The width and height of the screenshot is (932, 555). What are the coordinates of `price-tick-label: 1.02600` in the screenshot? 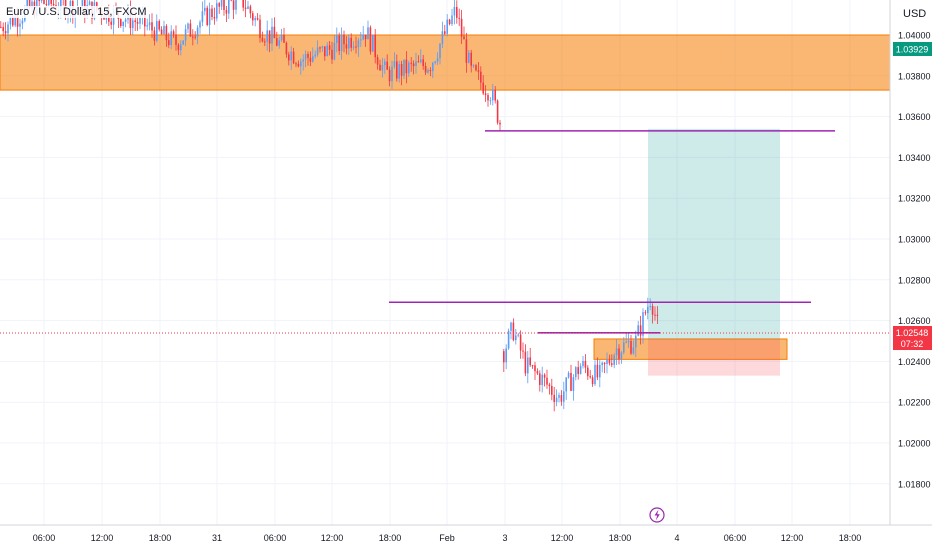 It's located at (914, 321).